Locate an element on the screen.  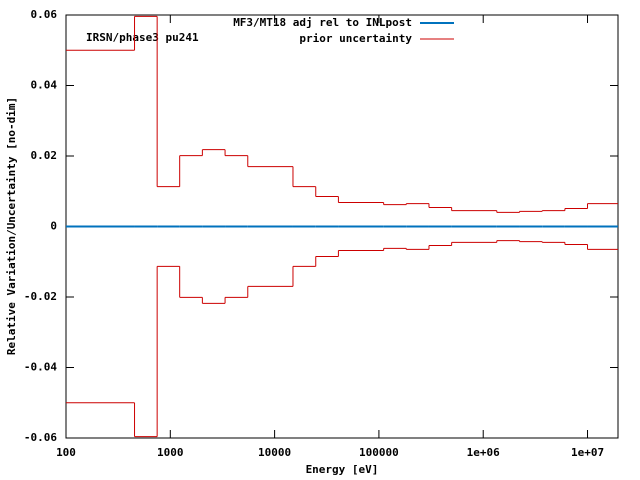
y-tick-label: -0.02 is located at coordinates (40, 296).